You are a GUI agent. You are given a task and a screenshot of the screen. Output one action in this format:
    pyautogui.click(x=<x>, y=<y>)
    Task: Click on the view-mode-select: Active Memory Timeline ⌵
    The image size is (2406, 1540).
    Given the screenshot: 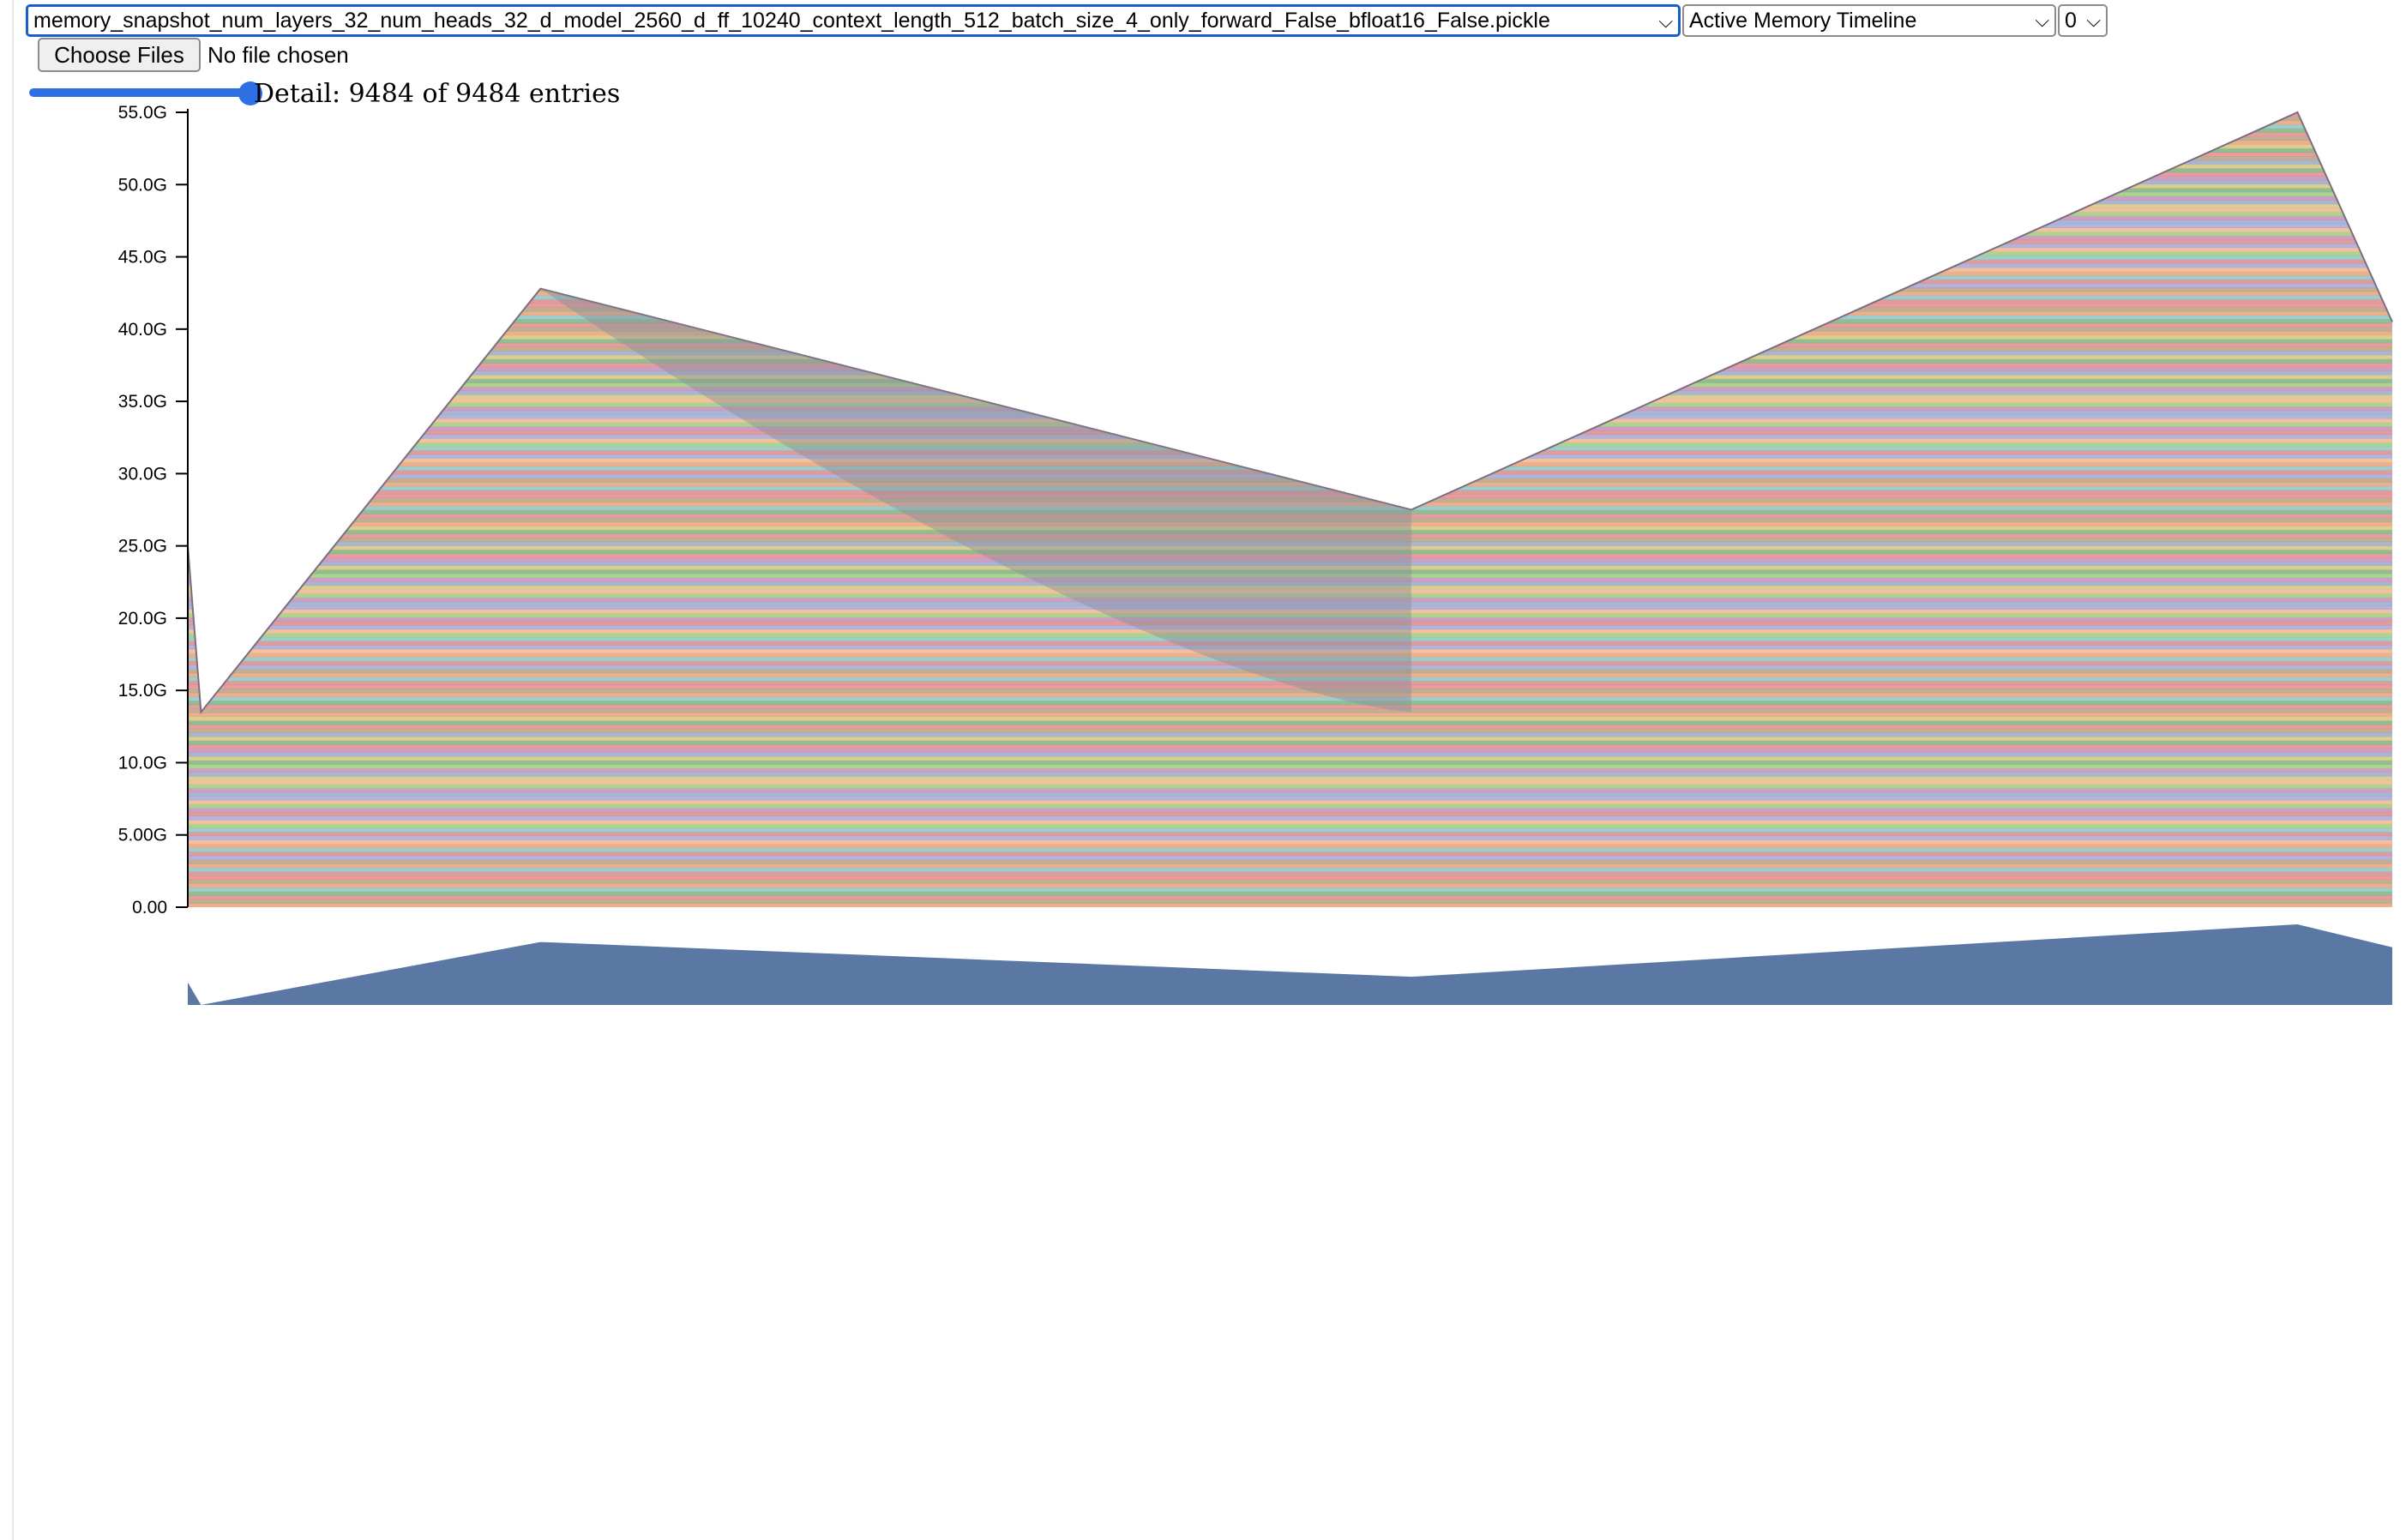 What is the action you would take?
    pyautogui.click(x=1869, y=20)
    